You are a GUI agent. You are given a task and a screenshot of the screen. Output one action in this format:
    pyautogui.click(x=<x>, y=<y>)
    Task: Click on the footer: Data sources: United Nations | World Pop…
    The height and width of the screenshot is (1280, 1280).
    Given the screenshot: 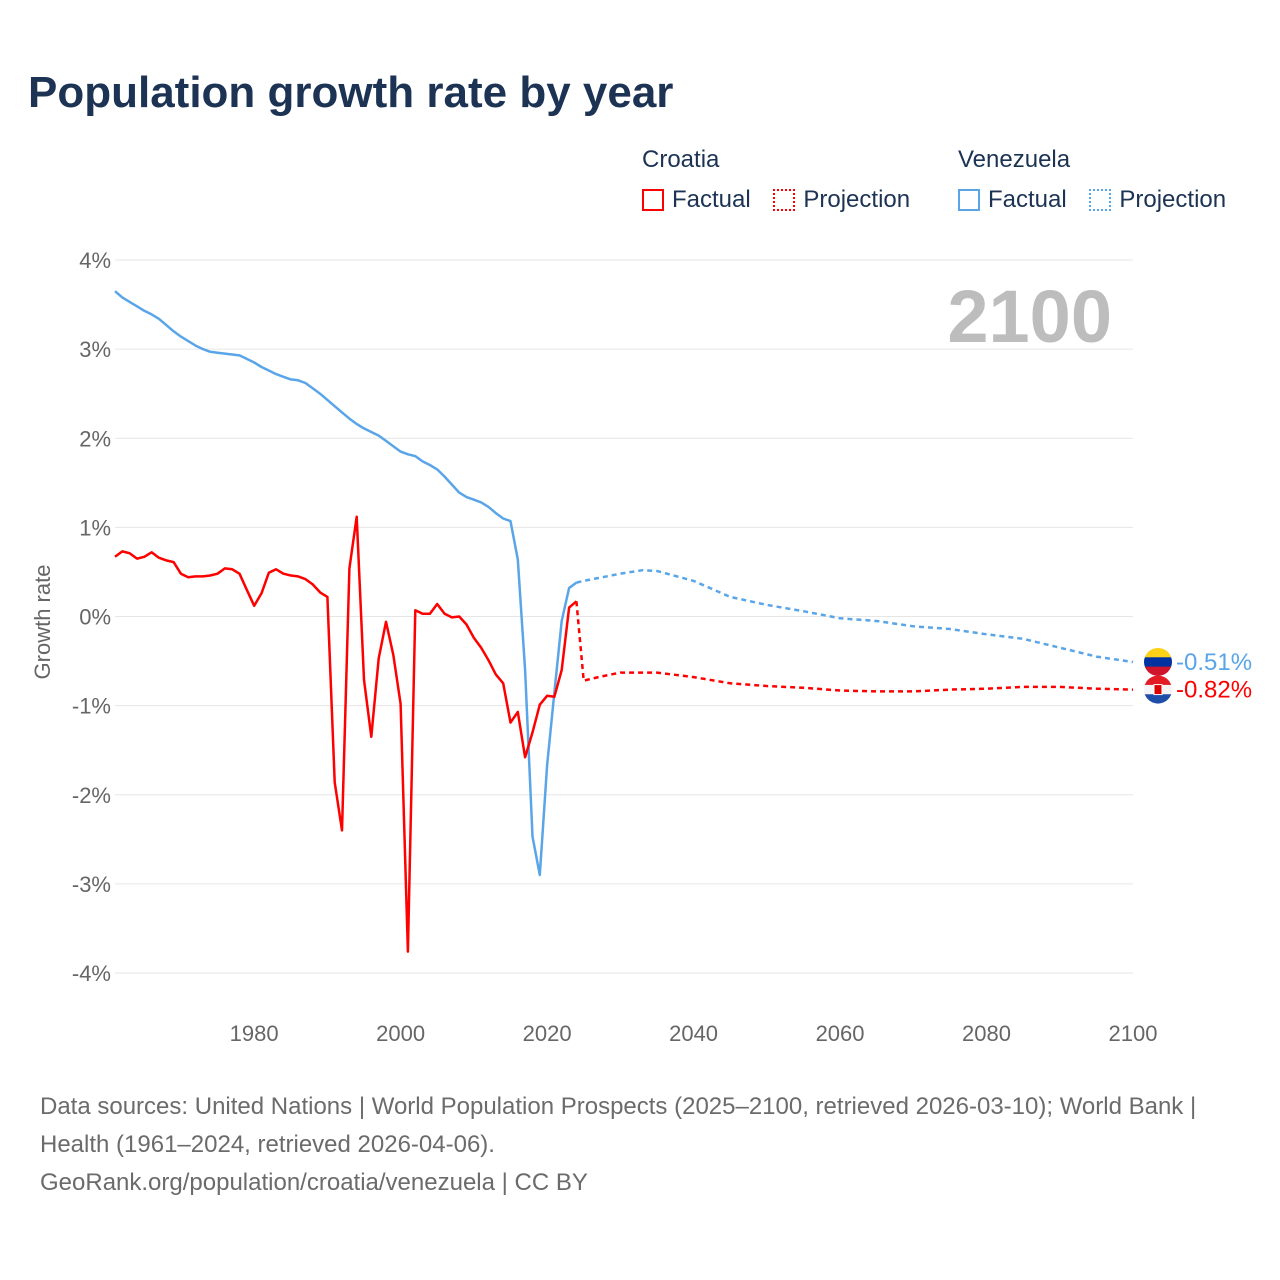 What is the action you would take?
    pyautogui.click(x=640, y=1145)
    